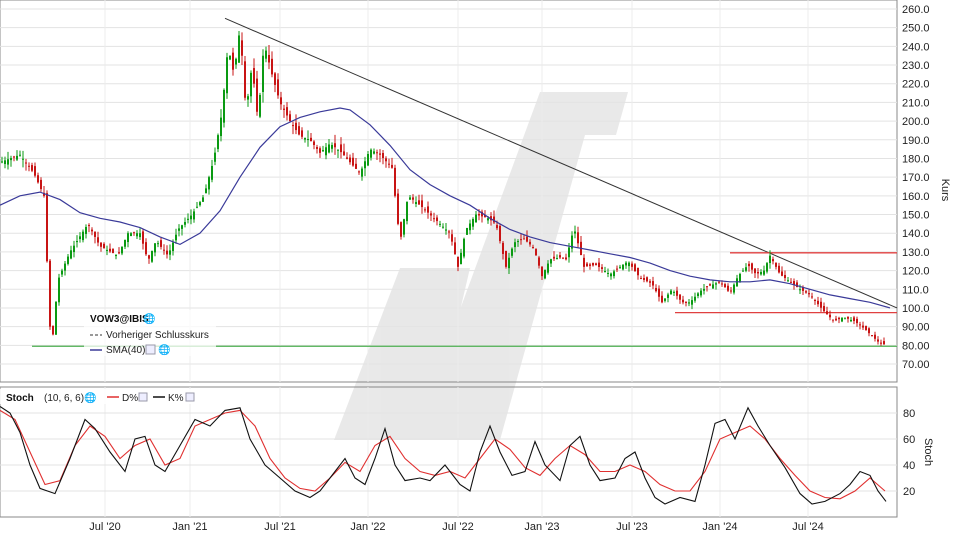 The image size is (960, 540). What do you see at coordinates (164, 349) in the screenshot?
I see `legend-sma-info-icon: 🌐` at bounding box center [164, 349].